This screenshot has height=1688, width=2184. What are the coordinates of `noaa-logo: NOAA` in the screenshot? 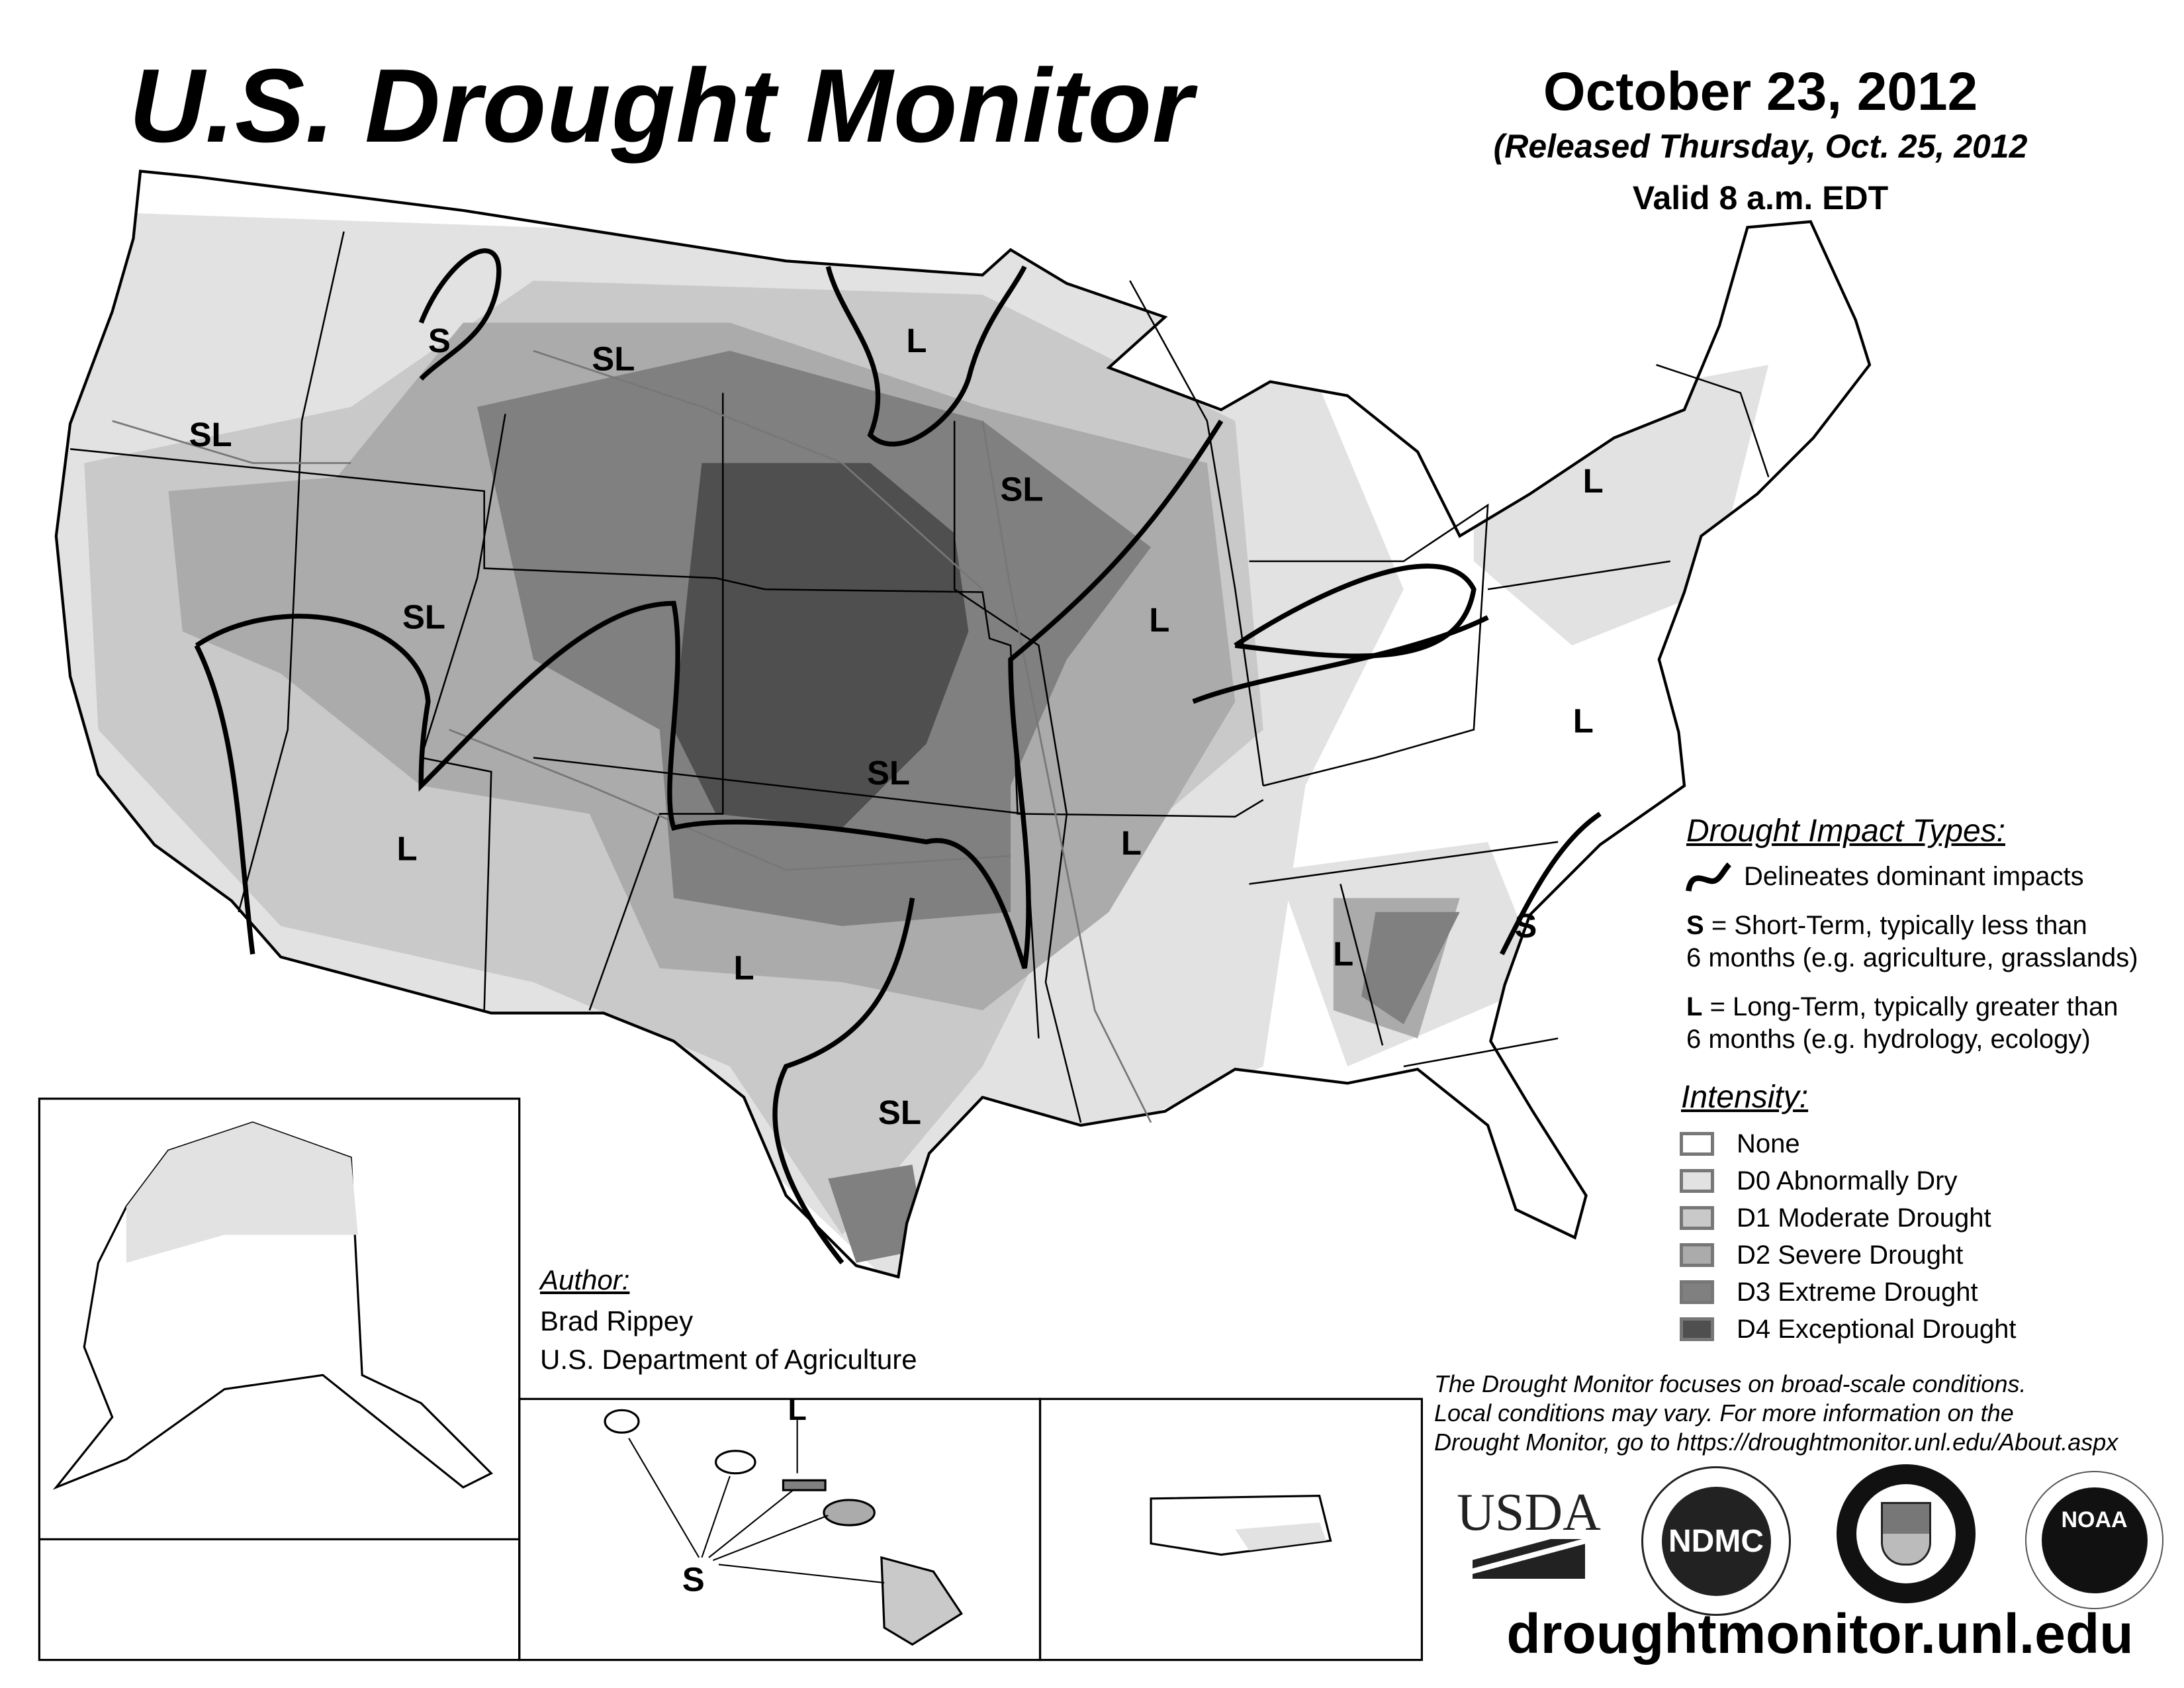 It's located at (2094, 1540).